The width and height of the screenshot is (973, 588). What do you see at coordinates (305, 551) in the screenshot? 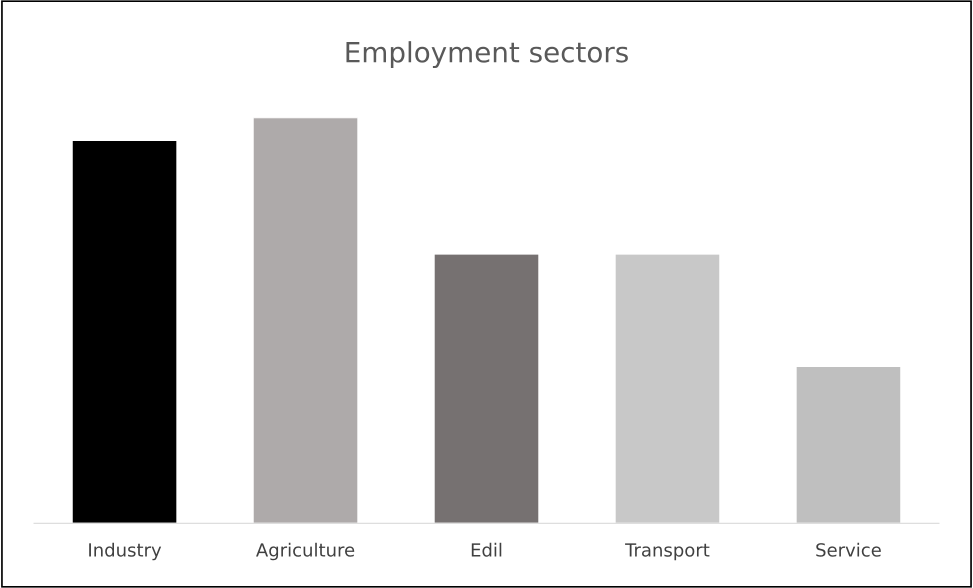
I see `x-tick-label: Agriculture` at bounding box center [305, 551].